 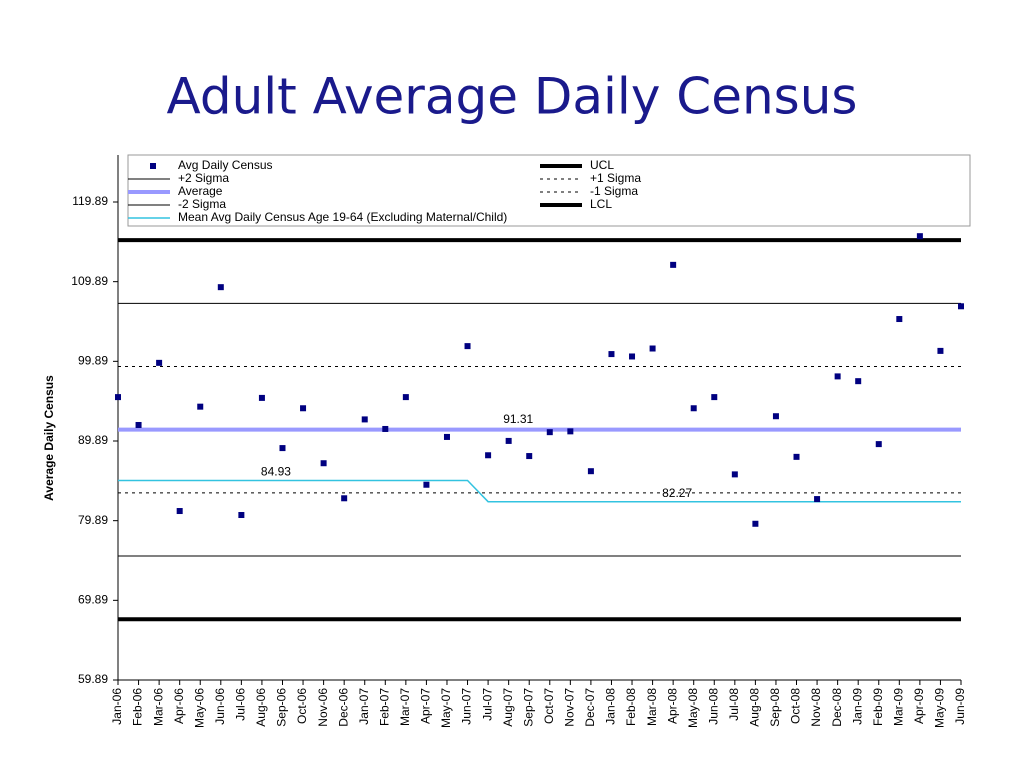 I want to click on x-tick-label: Jul-08, so click(x=734, y=704).